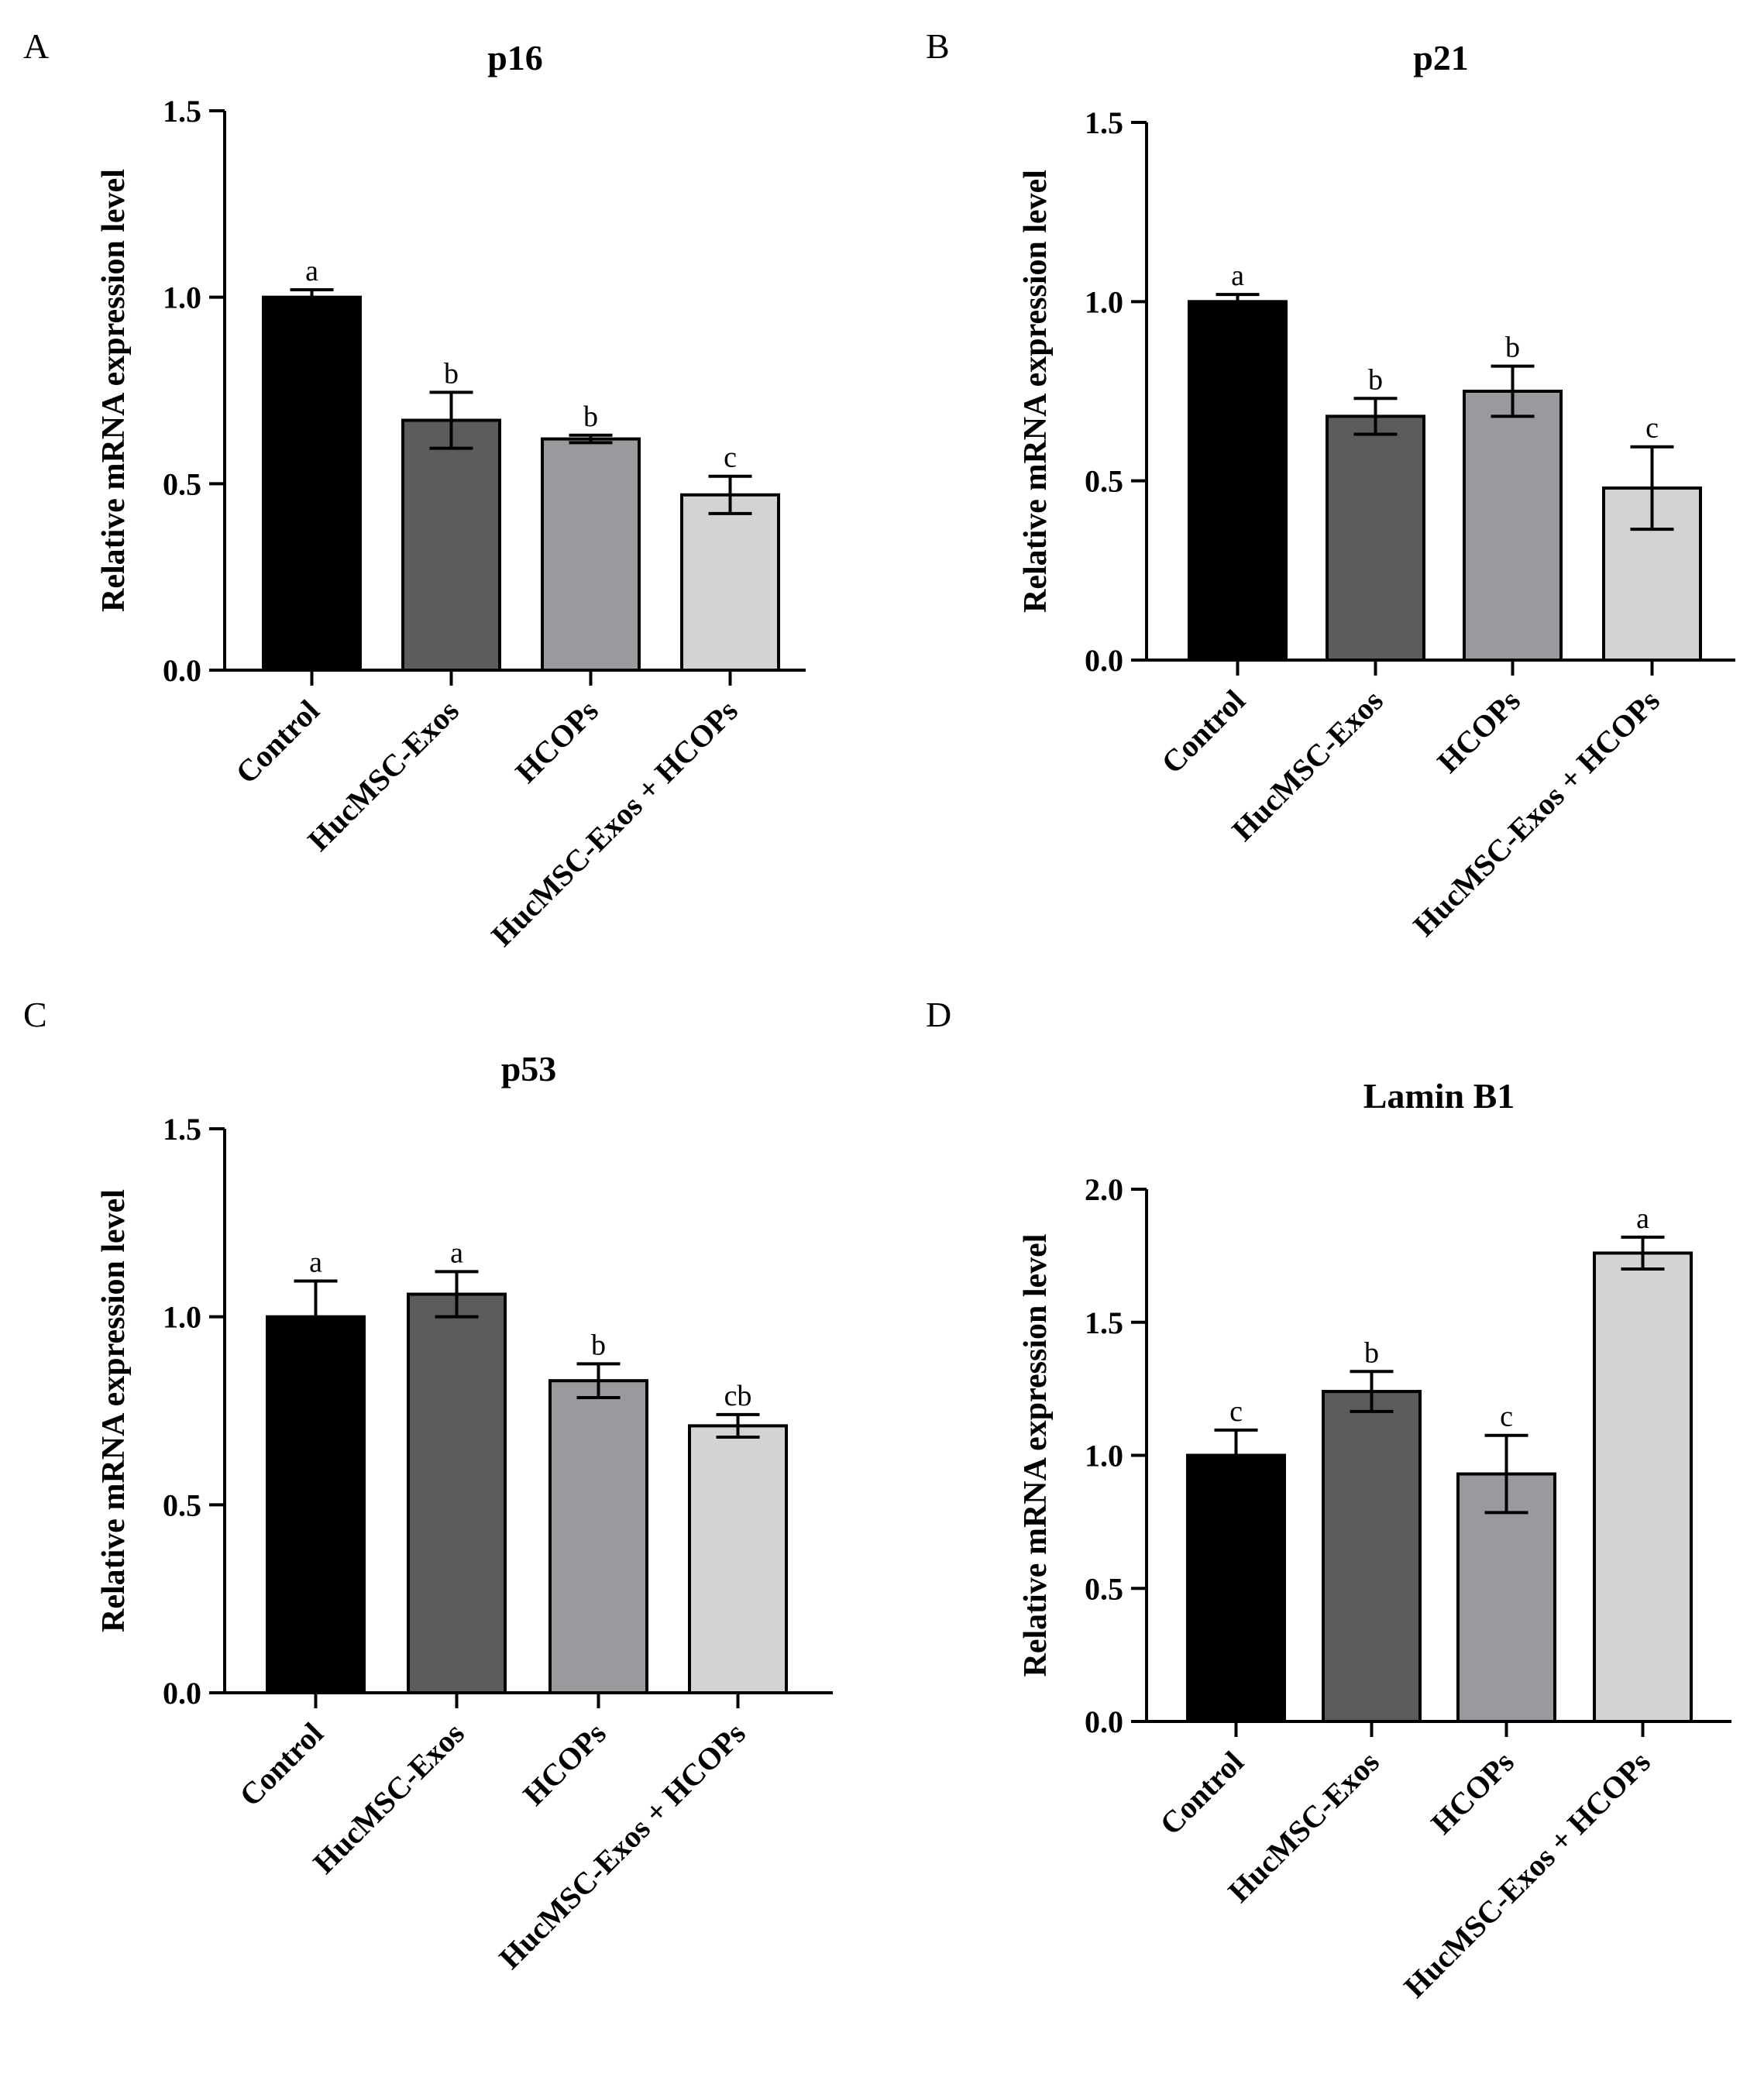 This screenshot has width=1764, height=2091. What do you see at coordinates (515, 57) in the screenshot?
I see `chart-title: p16` at bounding box center [515, 57].